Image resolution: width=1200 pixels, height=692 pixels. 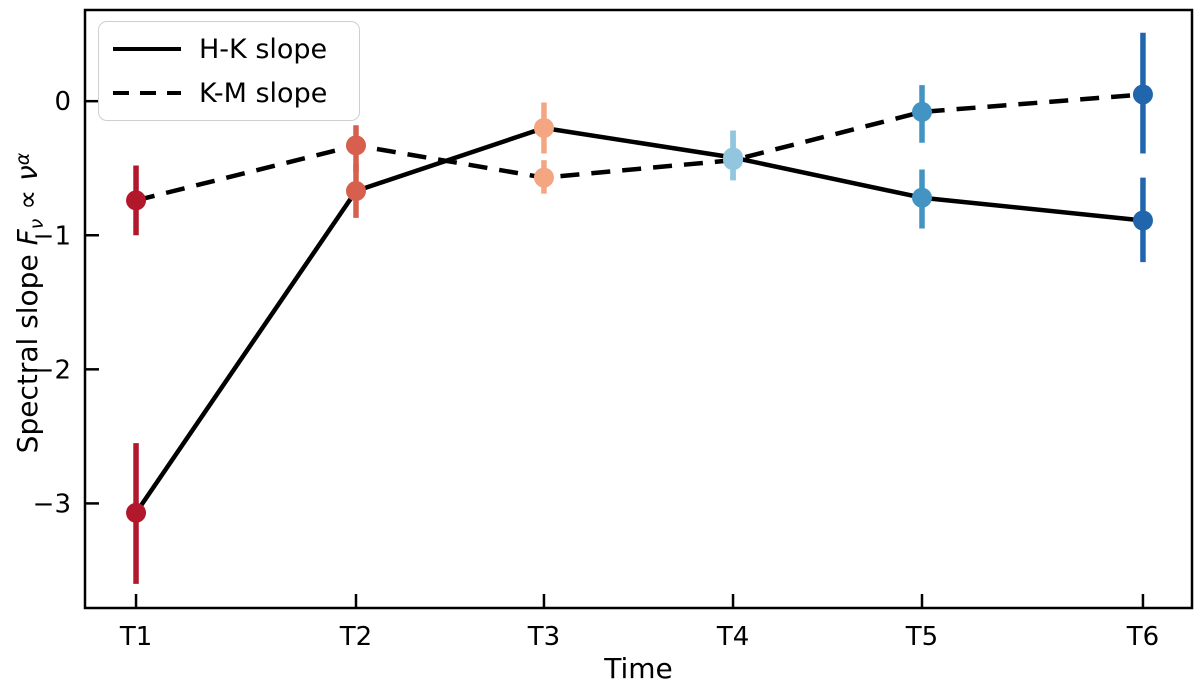 I want to click on y-axis-label: Spectral slope Fν ∝ να, so click(x=29, y=303).